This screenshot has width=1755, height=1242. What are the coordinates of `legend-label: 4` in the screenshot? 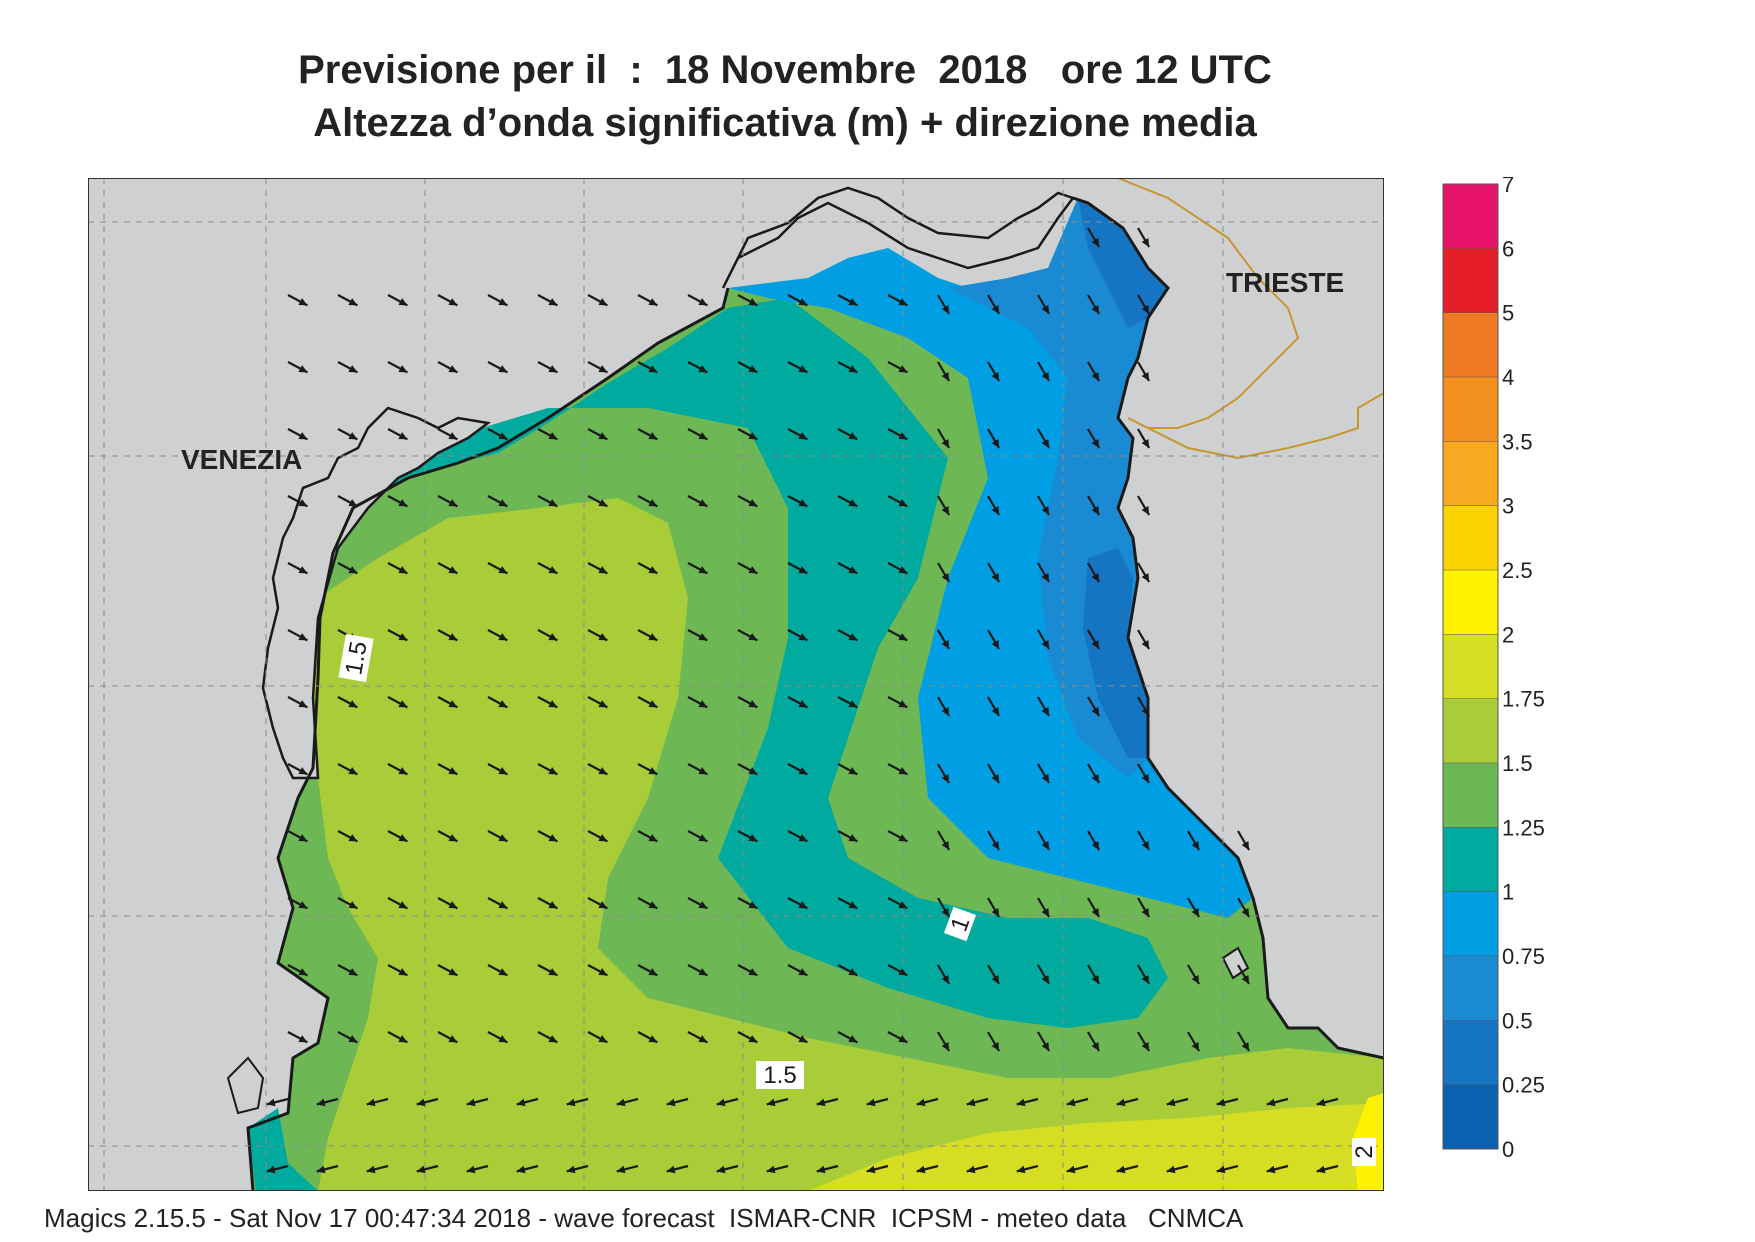 It's located at (1508, 377).